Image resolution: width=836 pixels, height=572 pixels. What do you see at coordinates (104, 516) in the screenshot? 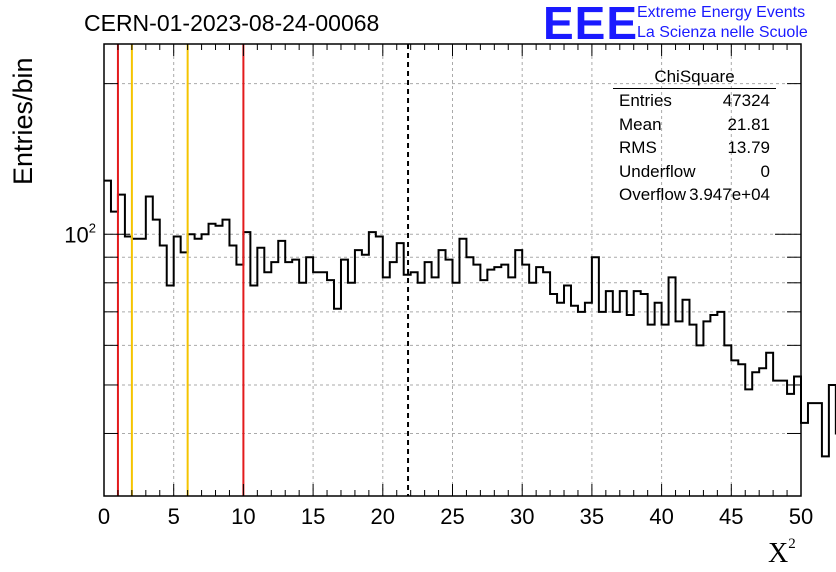
I see `x-tick-label: 0` at bounding box center [104, 516].